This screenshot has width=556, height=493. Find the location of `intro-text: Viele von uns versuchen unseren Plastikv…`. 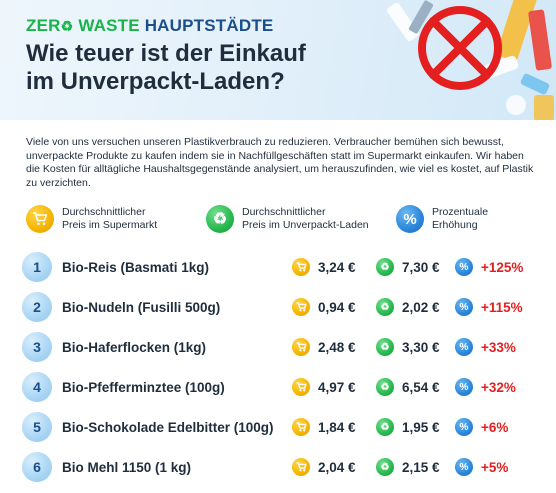

intro-text: Viele von uns versuchen unseren Plastikv… is located at coordinates (280, 162).